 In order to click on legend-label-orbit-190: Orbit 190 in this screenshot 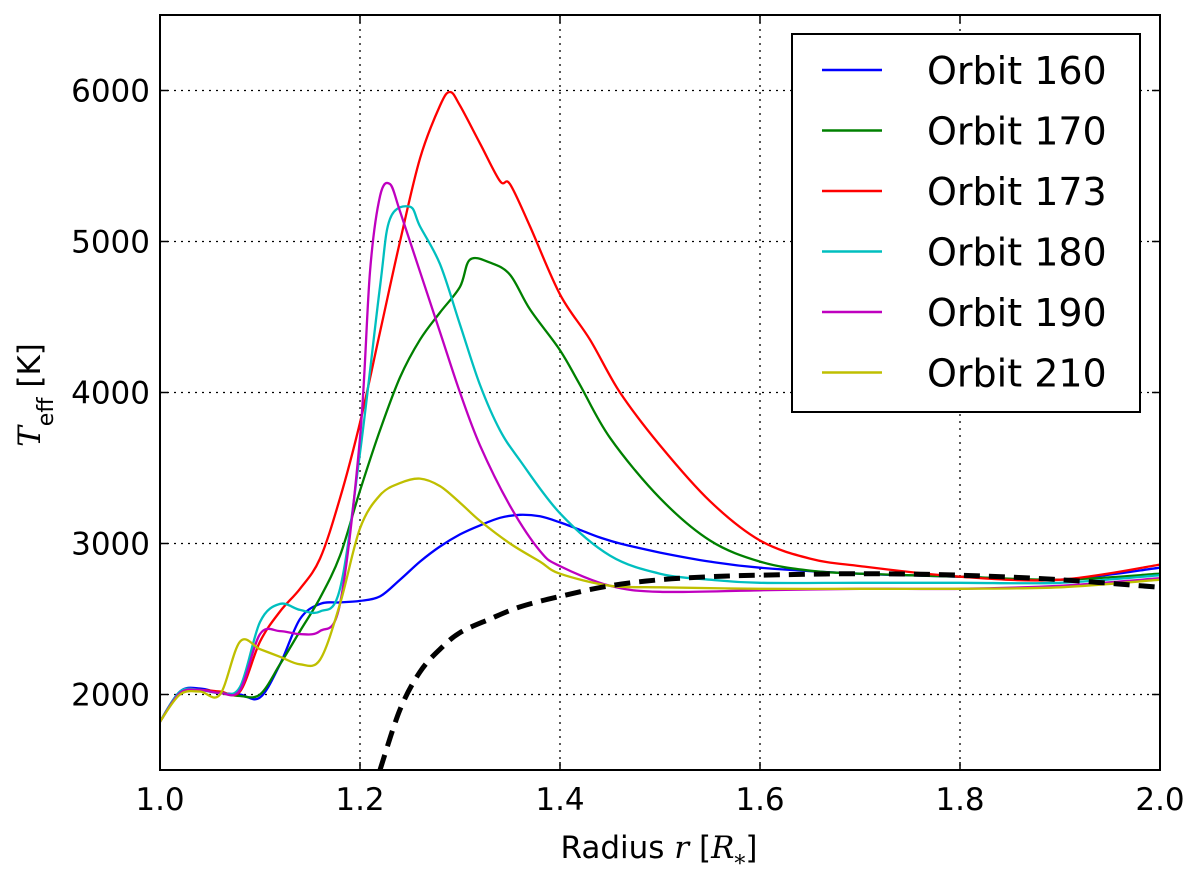, I will do `click(1017, 313)`.